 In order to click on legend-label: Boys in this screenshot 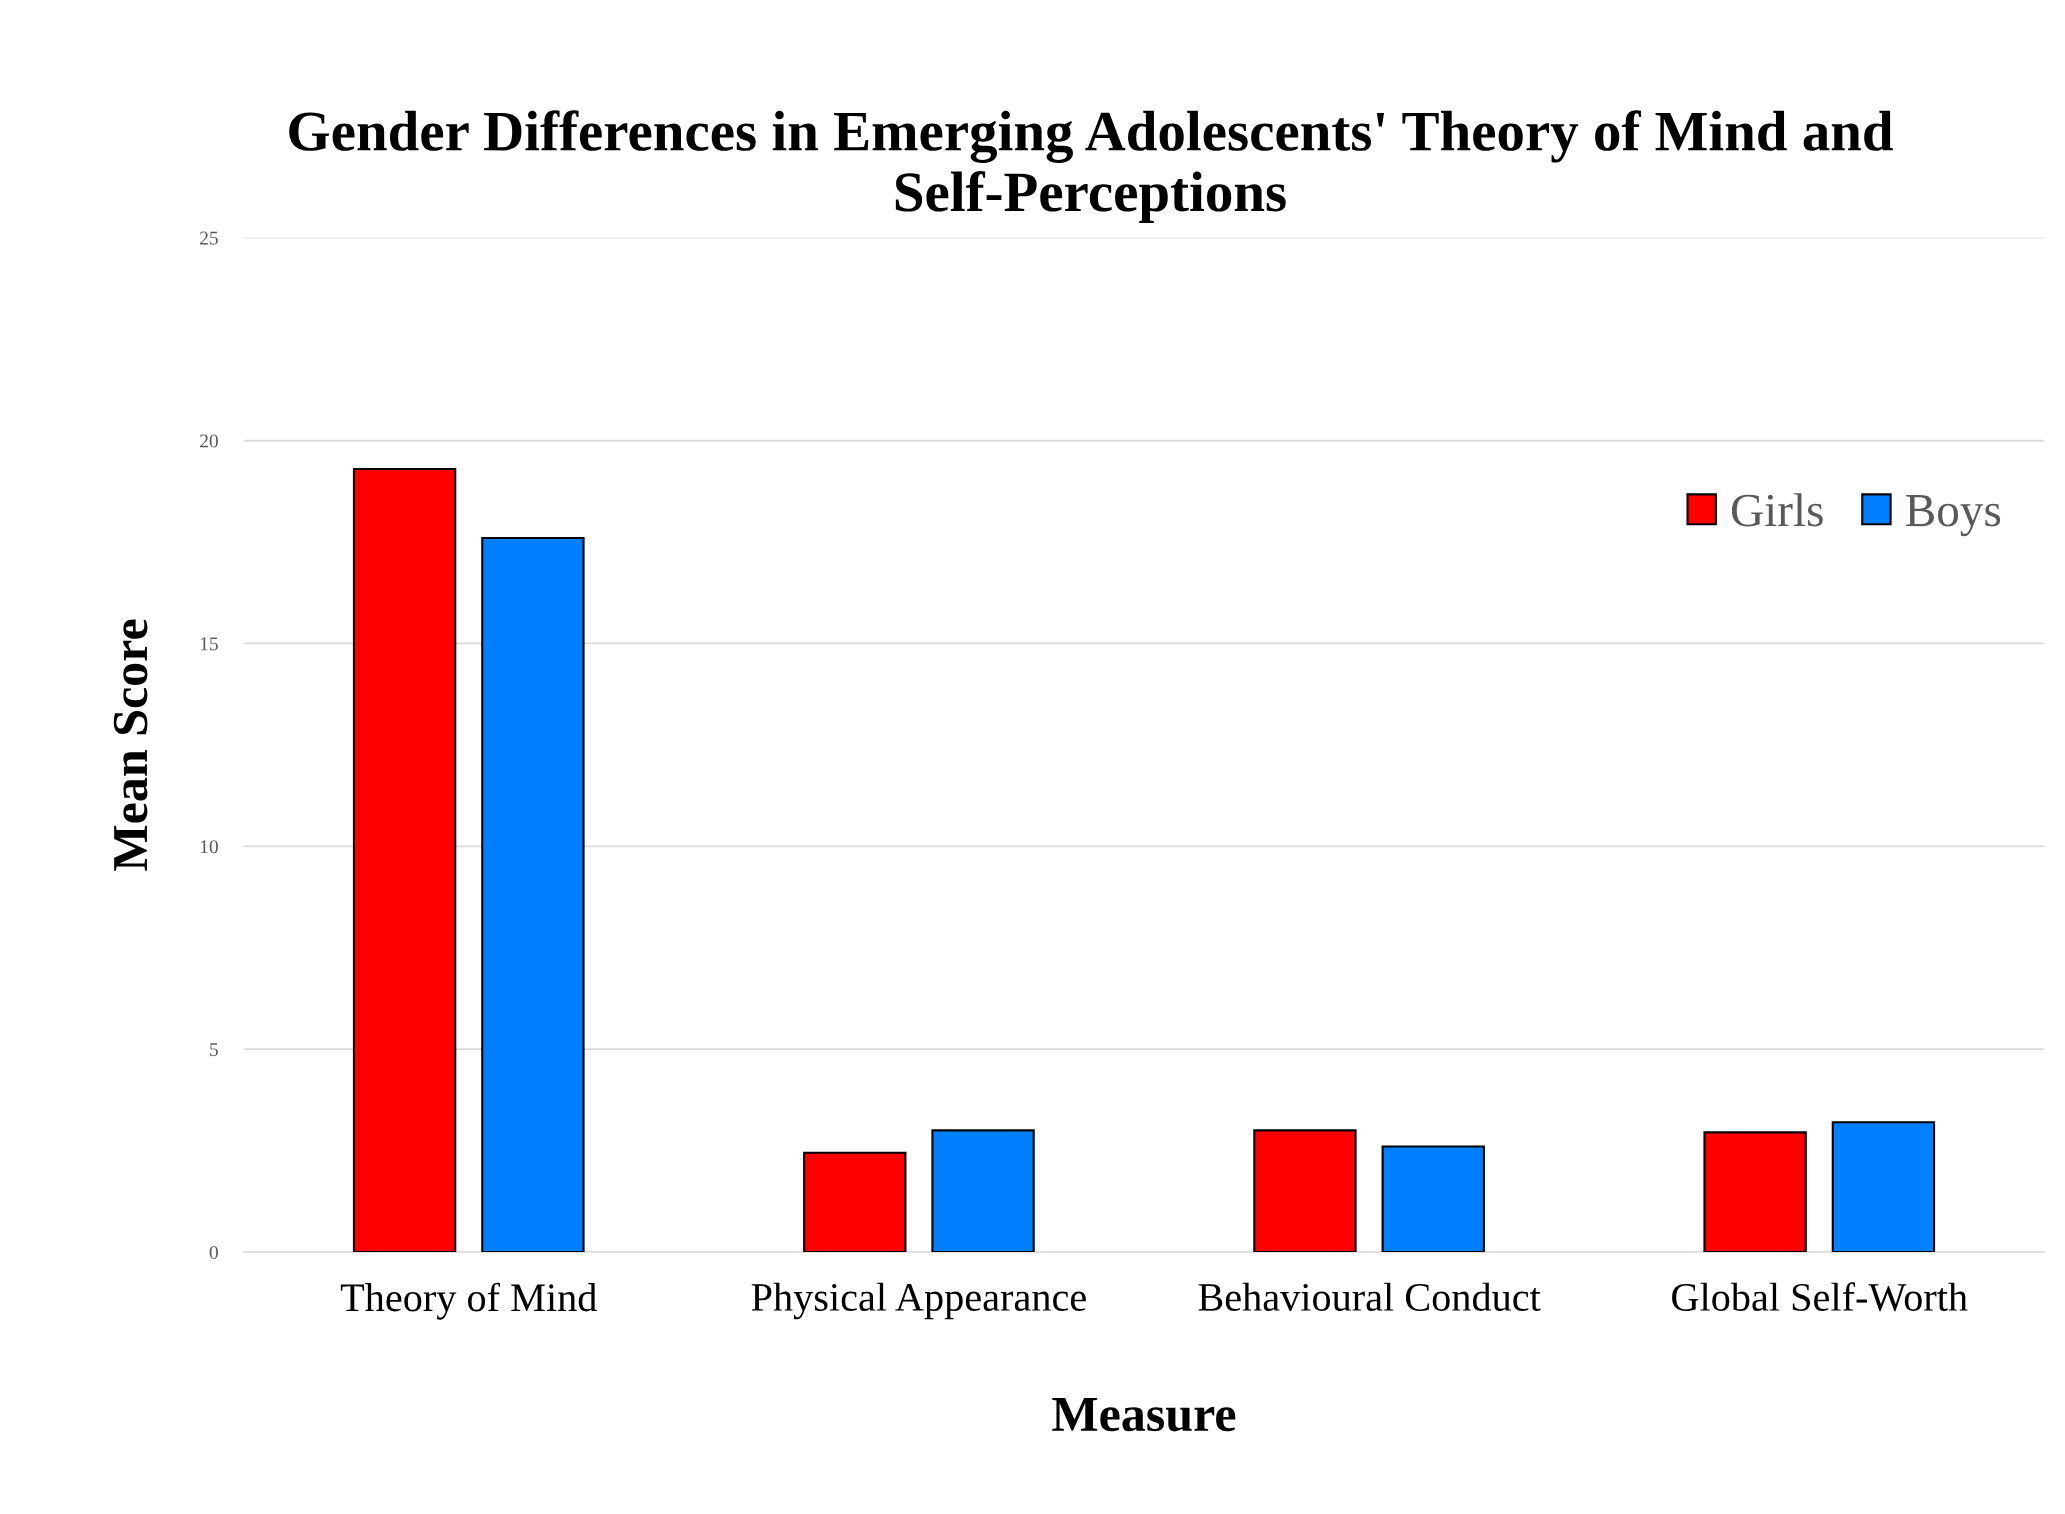, I will do `click(1953, 516)`.